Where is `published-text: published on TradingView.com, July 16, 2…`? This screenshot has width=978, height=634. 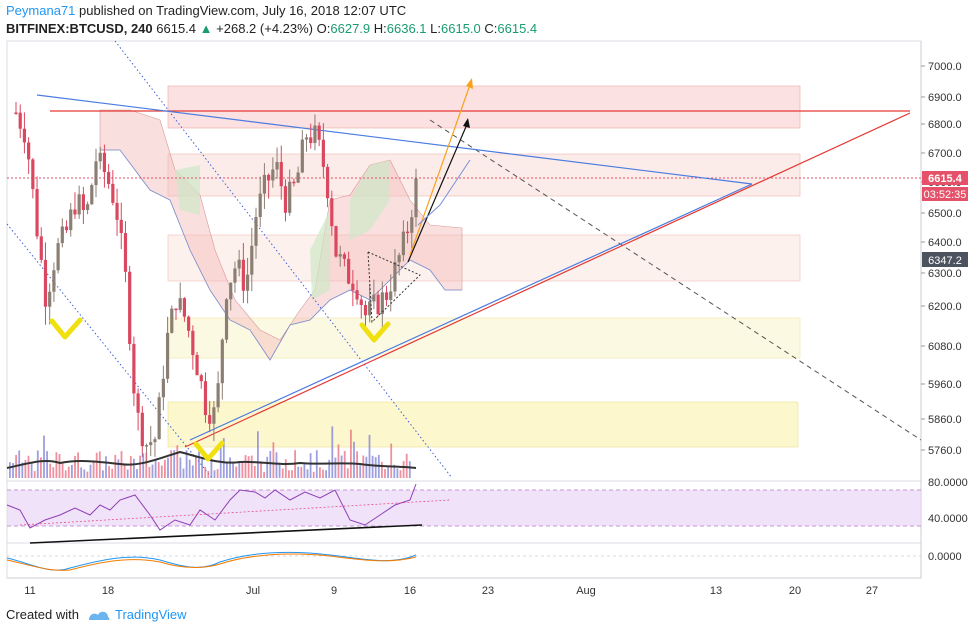 published-text: published on TradingView.com, July 16, 2… is located at coordinates (243, 10).